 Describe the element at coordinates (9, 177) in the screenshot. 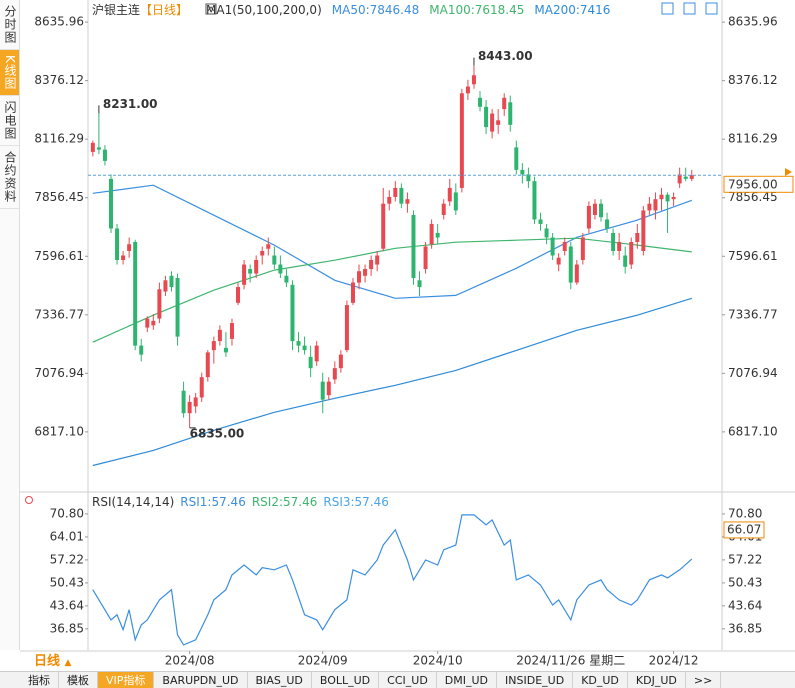

I see `side-tab: 合约资料` at that location.